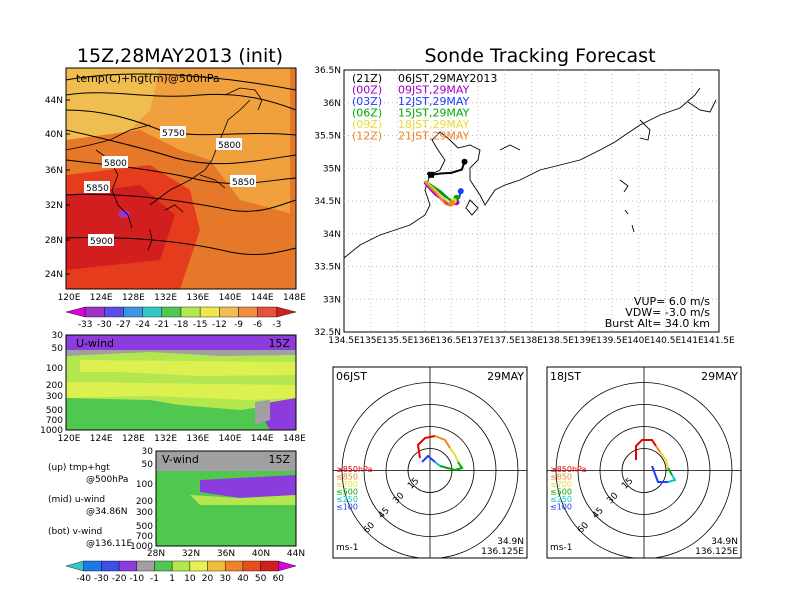  What do you see at coordinates (54, 386) in the screenshot?
I see `pressure-tick-label: 200` at bounding box center [54, 386].